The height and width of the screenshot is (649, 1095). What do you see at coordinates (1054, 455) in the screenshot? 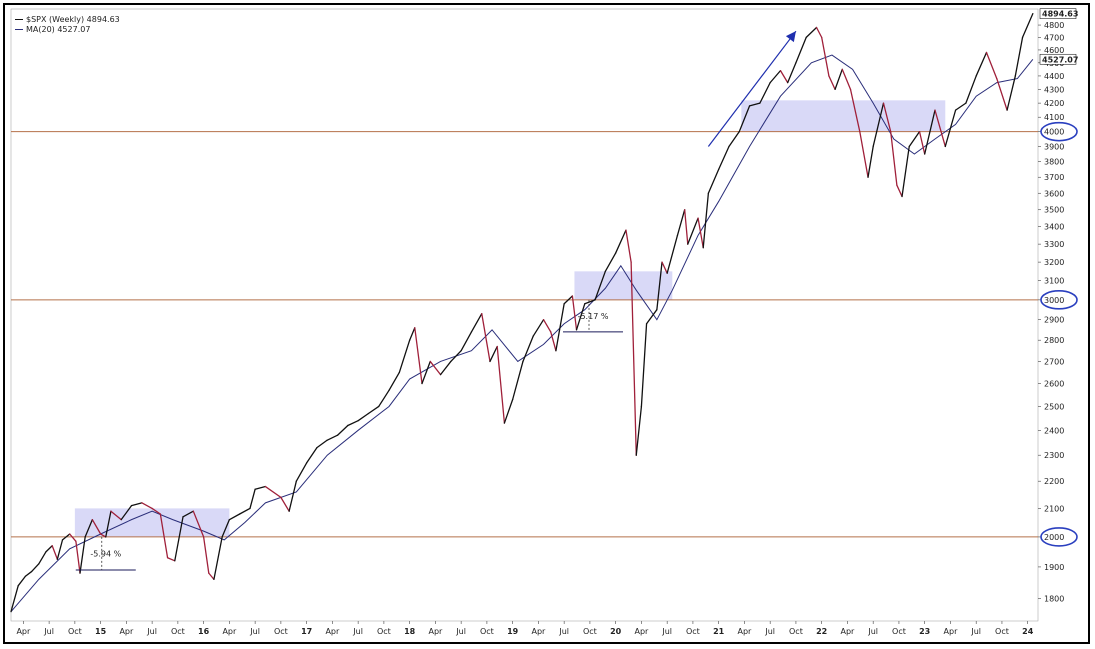
I see `y-tick-label-2300: 2300` at bounding box center [1054, 455].